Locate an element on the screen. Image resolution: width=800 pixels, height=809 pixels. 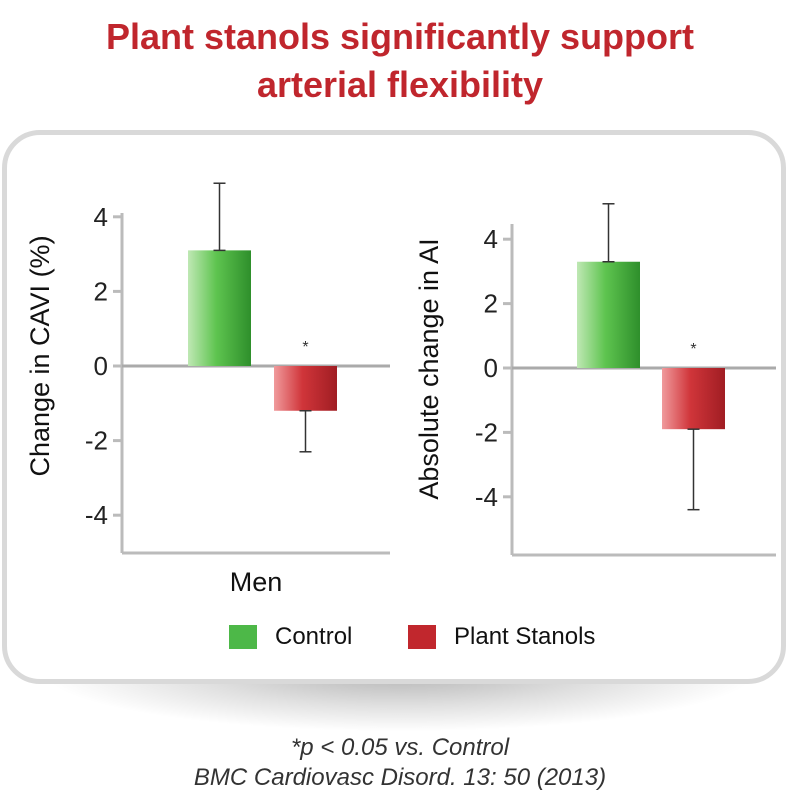
panel2-bar-plant-stanols is located at coordinates (693, 399).